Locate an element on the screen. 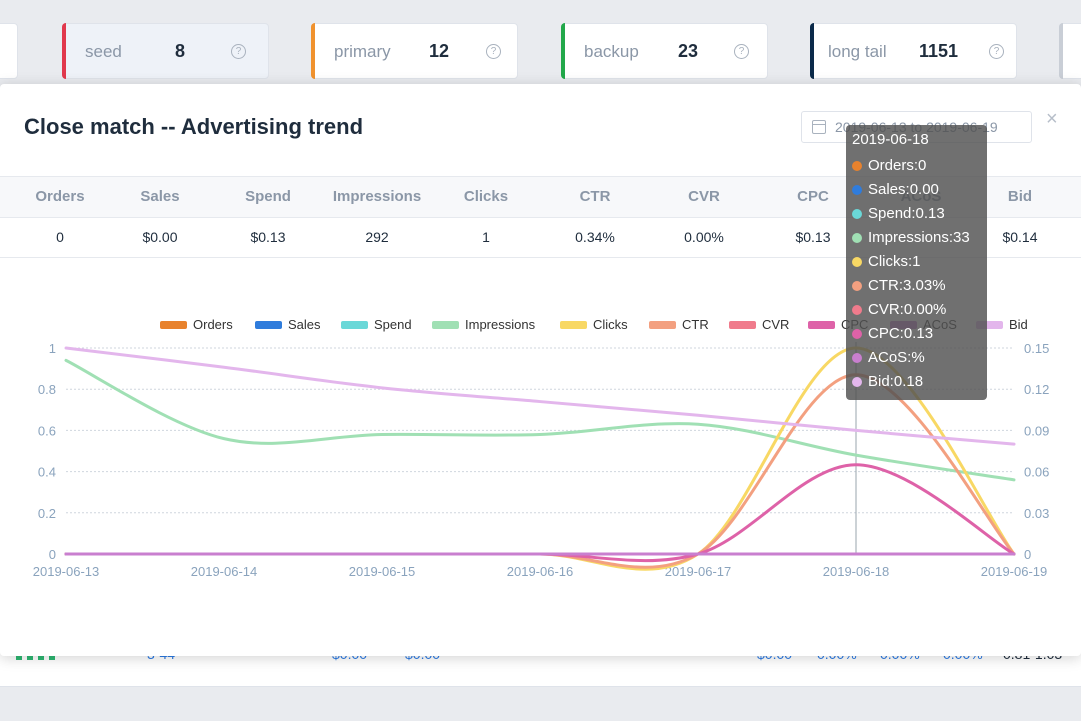 This screenshot has height=721, width=1081. y-left-tick-label: 0.2 is located at coordinates (47, 513).